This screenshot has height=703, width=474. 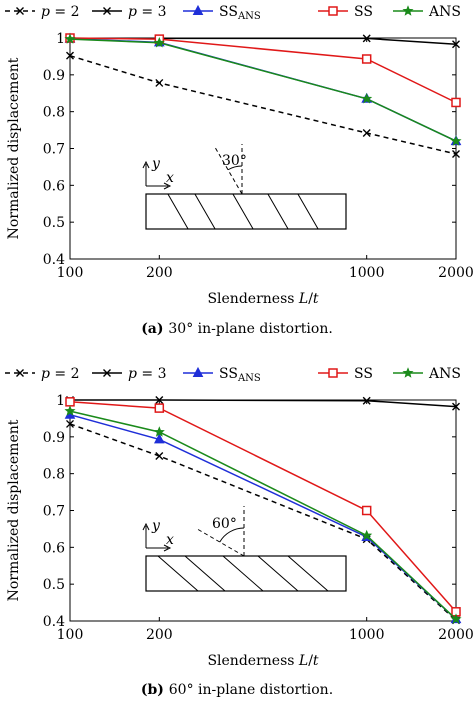 What do you see at coordinates (54, 186) in the screenshot?
I see `y-tick-label: 0.6` at bounding box center [54, 186].